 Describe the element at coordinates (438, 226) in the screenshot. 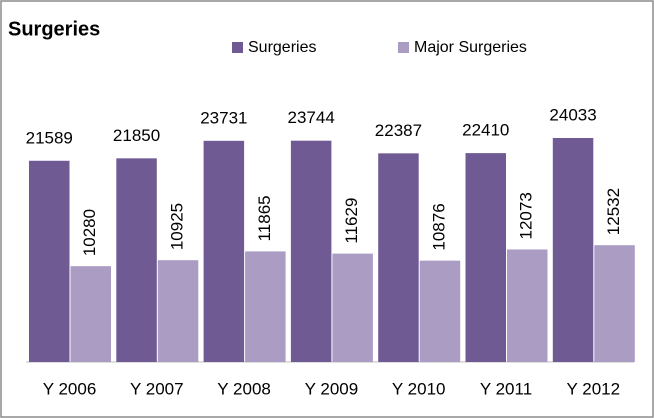

I see `data-label: 10876` at that location.